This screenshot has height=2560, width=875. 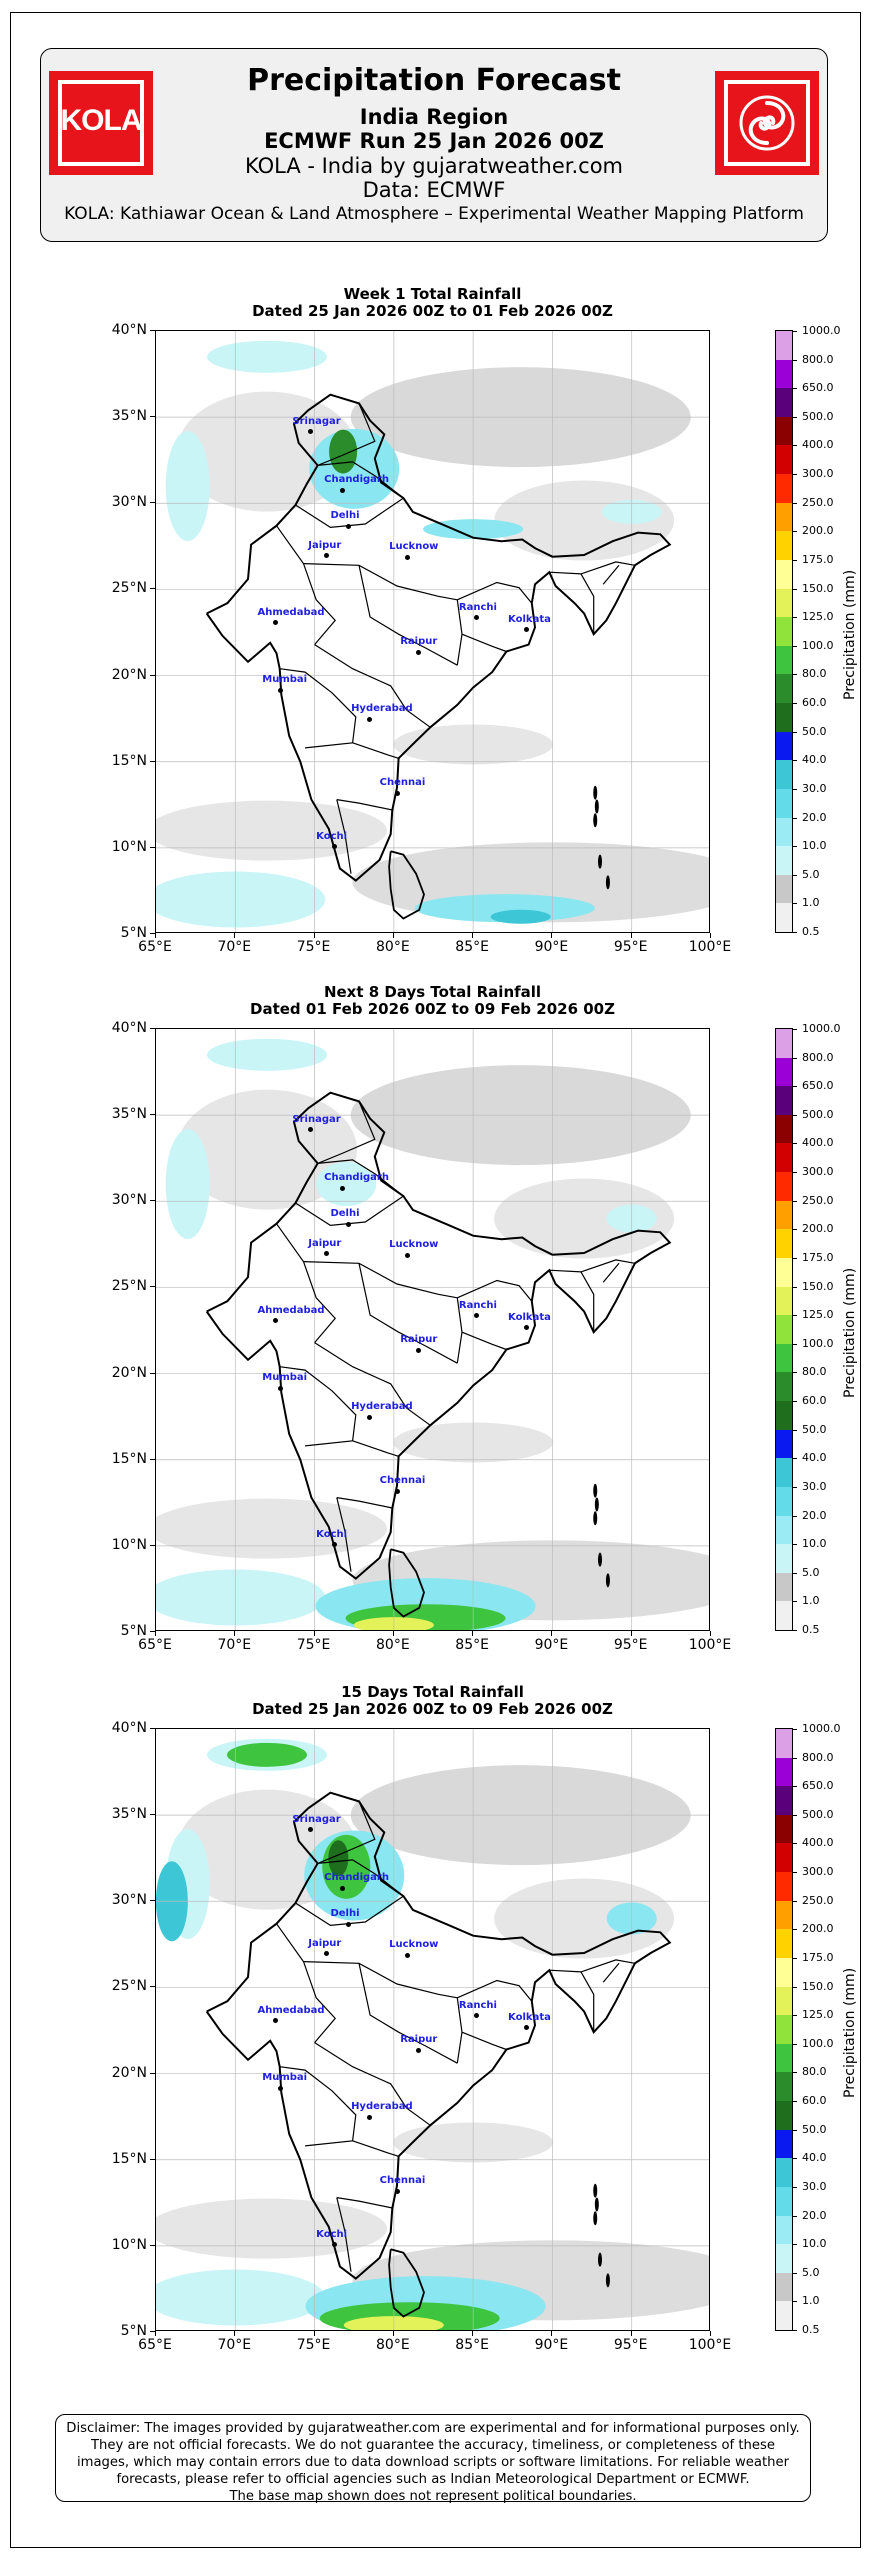 I want to click on city-label: Kolkata, so click(x=529, y=2017).